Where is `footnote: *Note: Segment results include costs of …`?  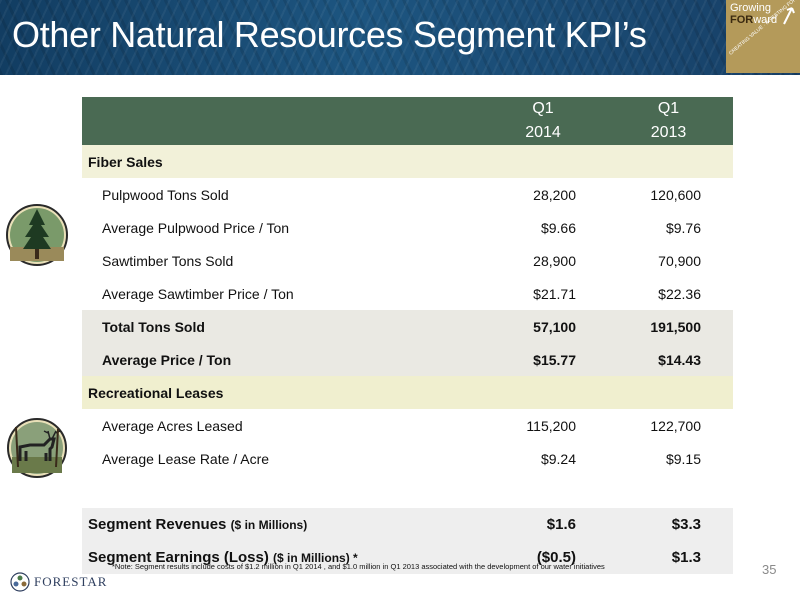 footnote: *Note: Segment results include costs of … is located at coordinates (358, 566).